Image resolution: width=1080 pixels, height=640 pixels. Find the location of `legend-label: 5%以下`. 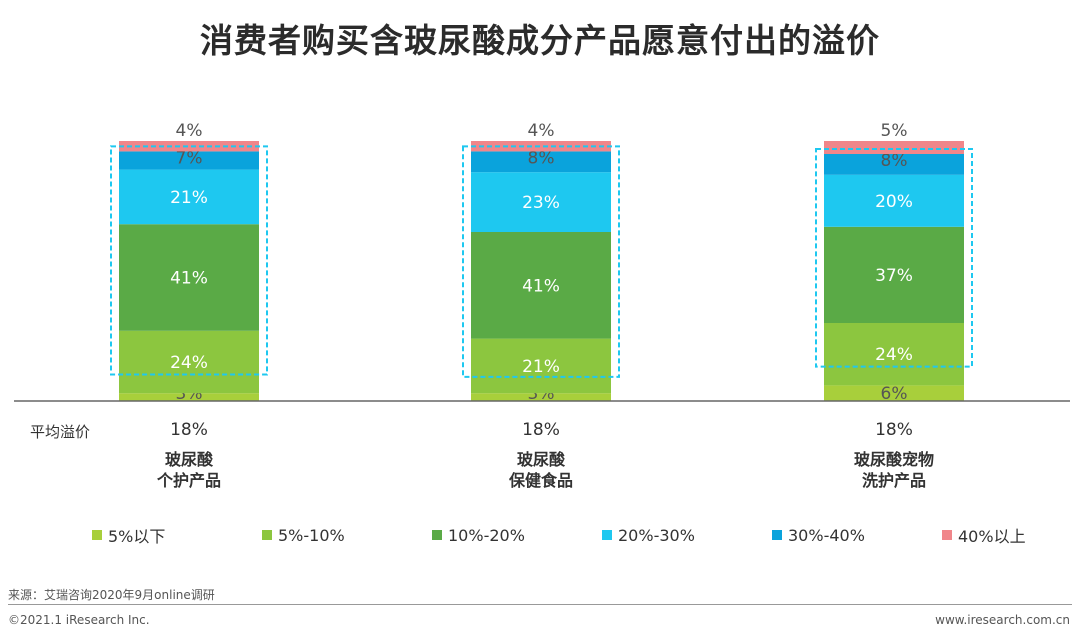

legend-label: 5%以下 is located at coordinates (137, 536).